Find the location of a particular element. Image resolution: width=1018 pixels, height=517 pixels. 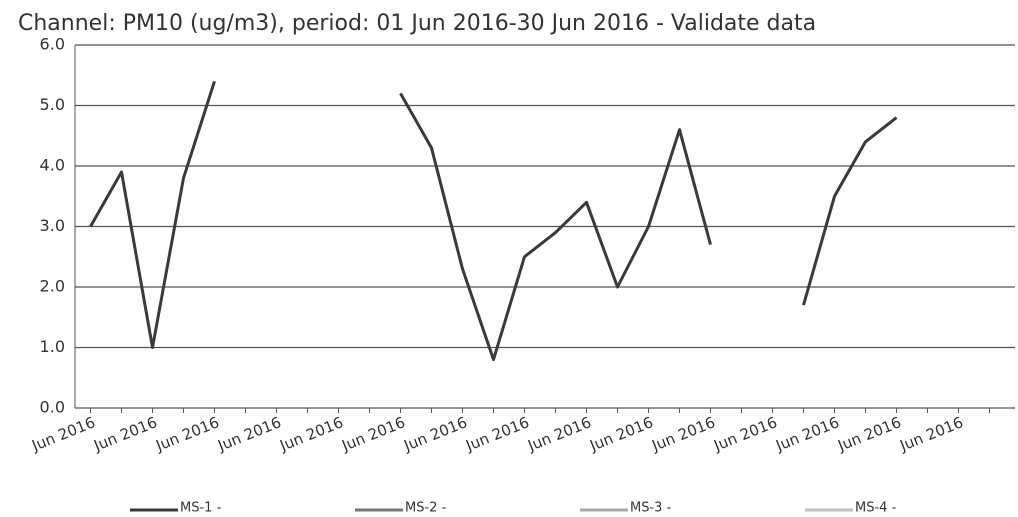

y-tick-label: 3.0 is located at coordinates (52, 225).